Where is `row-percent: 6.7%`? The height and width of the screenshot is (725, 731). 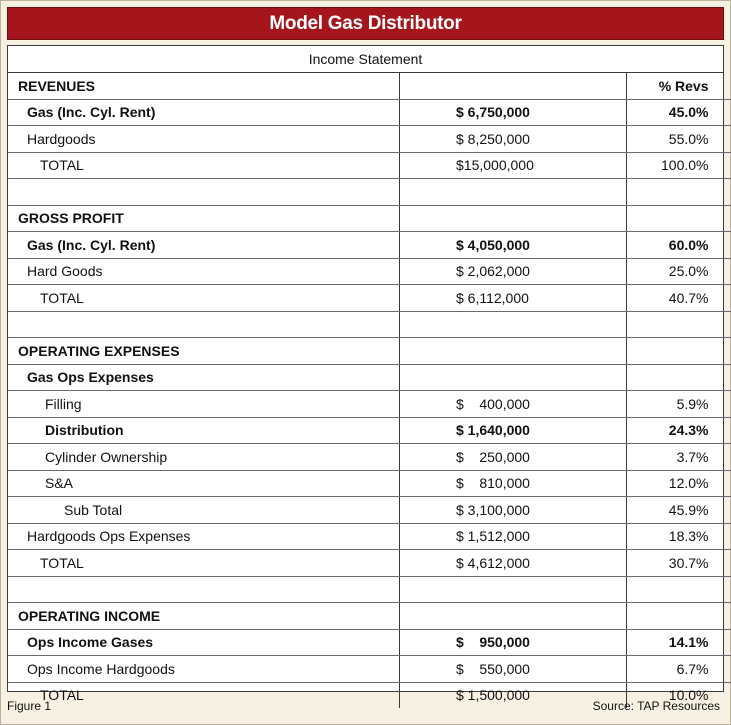 row-percent: 6.7% is located at coordinates (678, 669).